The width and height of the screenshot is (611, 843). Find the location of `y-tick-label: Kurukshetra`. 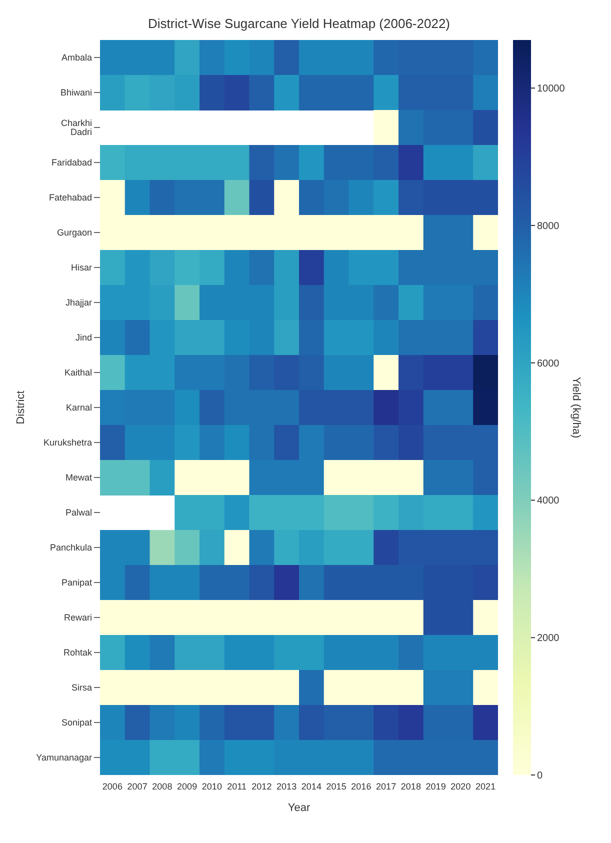

y-tick-label: Kurukshetra is located at coordinates (67, 443).